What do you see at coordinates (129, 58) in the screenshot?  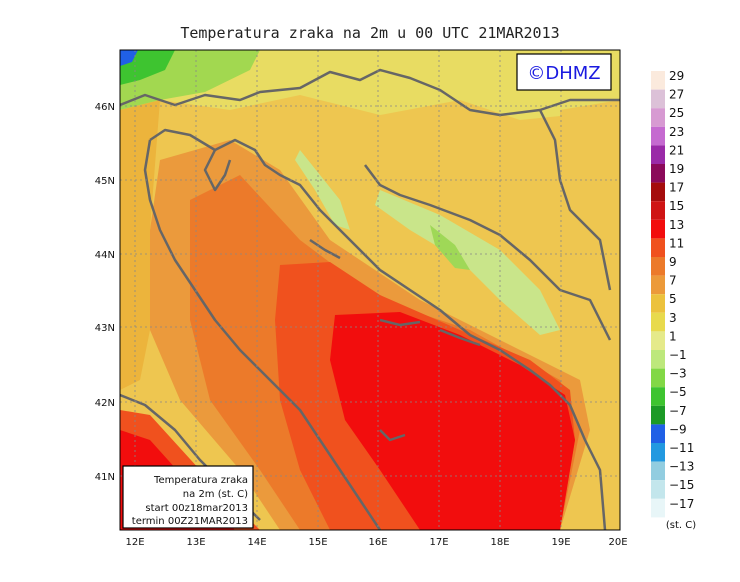 I see `field-nw-blue` at bounding box center [129, 58].